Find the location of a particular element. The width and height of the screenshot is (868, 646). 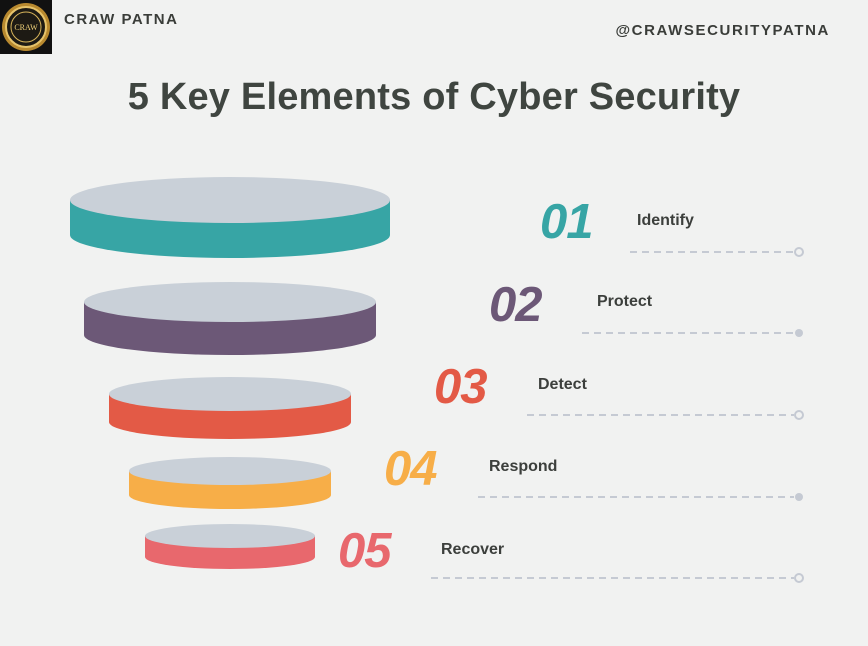

step-number: 02 is located at coordinates (516, 305).